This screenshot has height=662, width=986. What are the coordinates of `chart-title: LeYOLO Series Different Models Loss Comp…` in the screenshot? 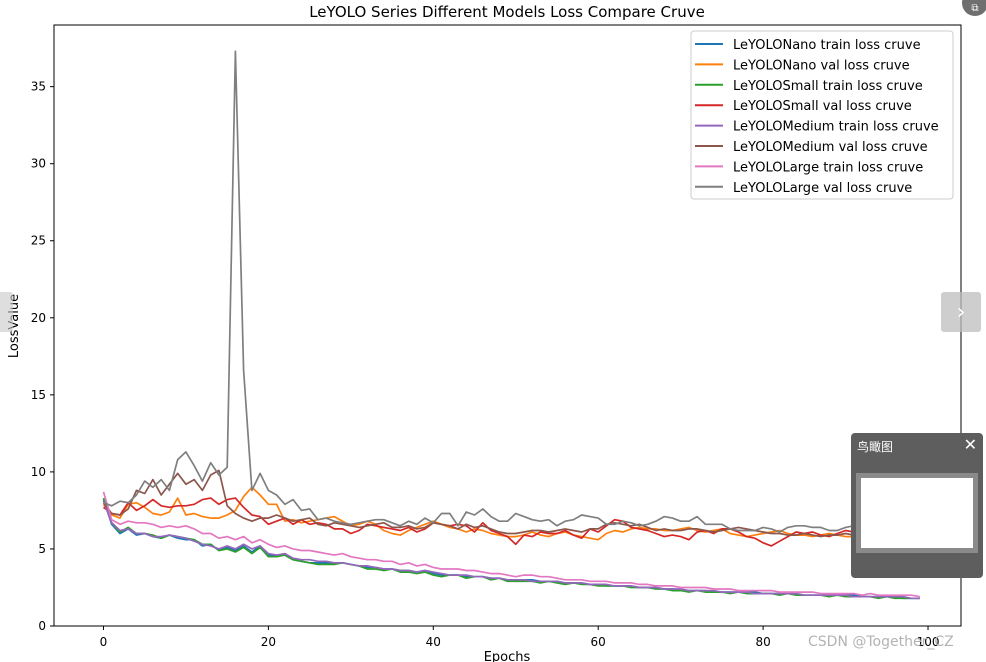 It's located at (507, 12).